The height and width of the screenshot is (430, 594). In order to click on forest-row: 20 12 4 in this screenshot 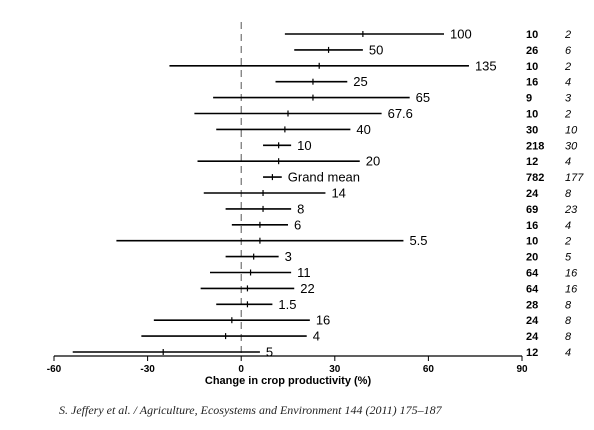, I will do `click(384, 161)`.